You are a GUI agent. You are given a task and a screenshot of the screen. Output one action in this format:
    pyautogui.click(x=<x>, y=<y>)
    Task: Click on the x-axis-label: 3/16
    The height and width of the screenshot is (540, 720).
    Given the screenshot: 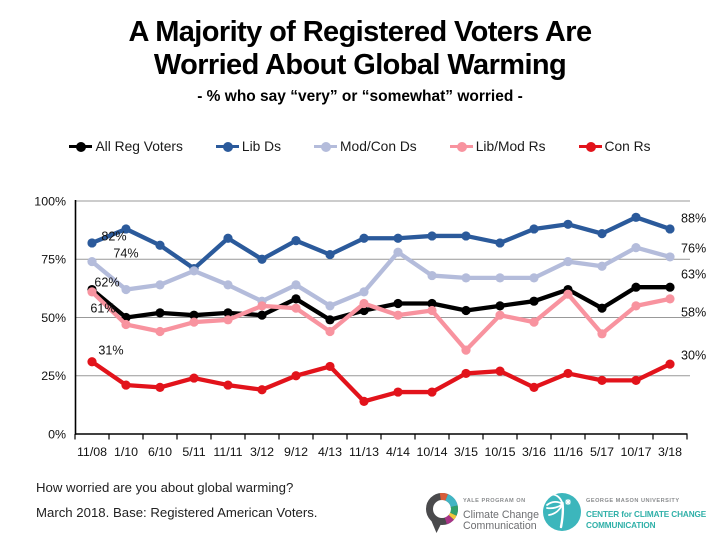 What is the action you would take?
    pyautogui.click(x=534, y=452)
    